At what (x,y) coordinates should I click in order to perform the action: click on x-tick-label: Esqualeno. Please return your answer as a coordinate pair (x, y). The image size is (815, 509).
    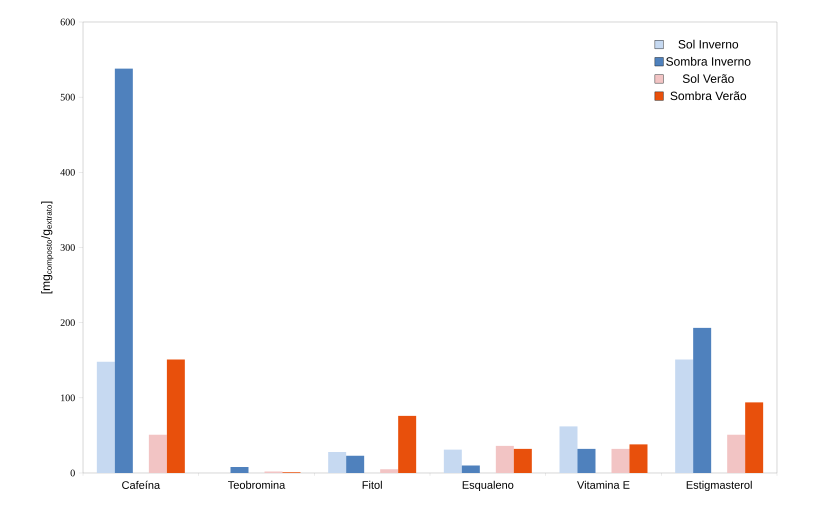
    Looking at the image, I should click on (488, 486).